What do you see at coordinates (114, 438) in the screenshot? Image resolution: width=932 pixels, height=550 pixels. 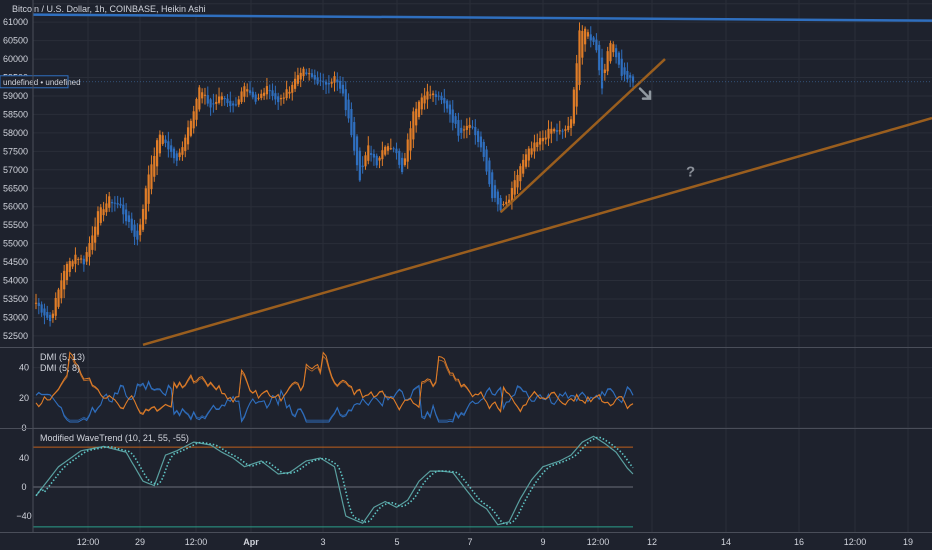 I see `wavetrend-label: Modified WaveTrend (10, 21, 55, -55)` at bounding box center [114, 438].